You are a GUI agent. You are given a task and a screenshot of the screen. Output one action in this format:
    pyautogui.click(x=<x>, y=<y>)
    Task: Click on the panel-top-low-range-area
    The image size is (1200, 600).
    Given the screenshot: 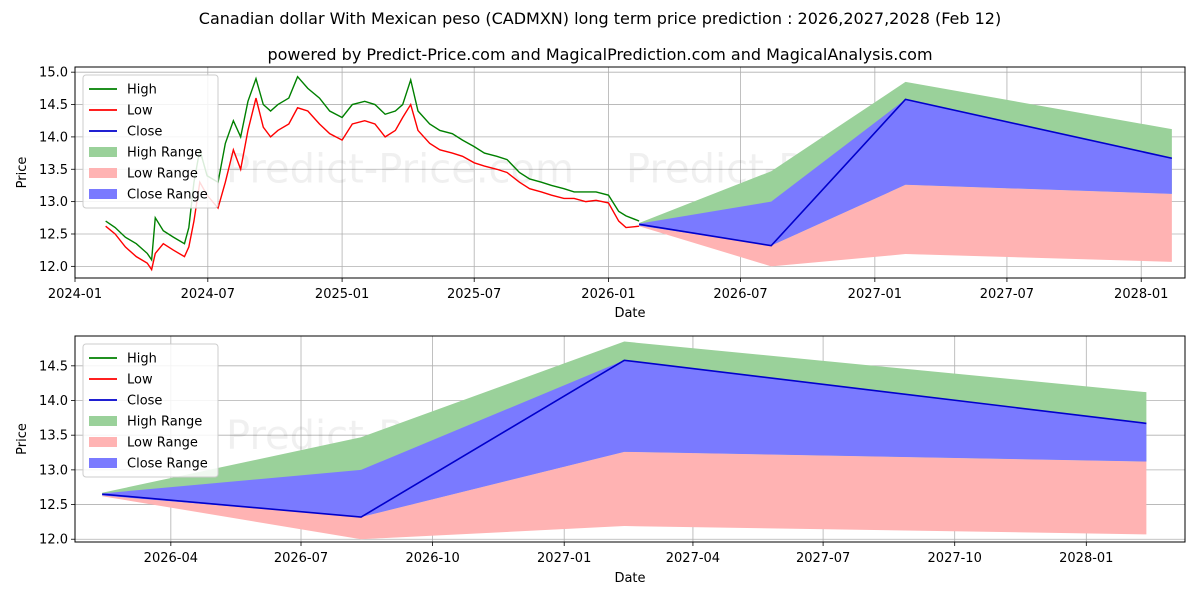 What is the action you would take?
    pyautogui.click(x=905, y=225)
    